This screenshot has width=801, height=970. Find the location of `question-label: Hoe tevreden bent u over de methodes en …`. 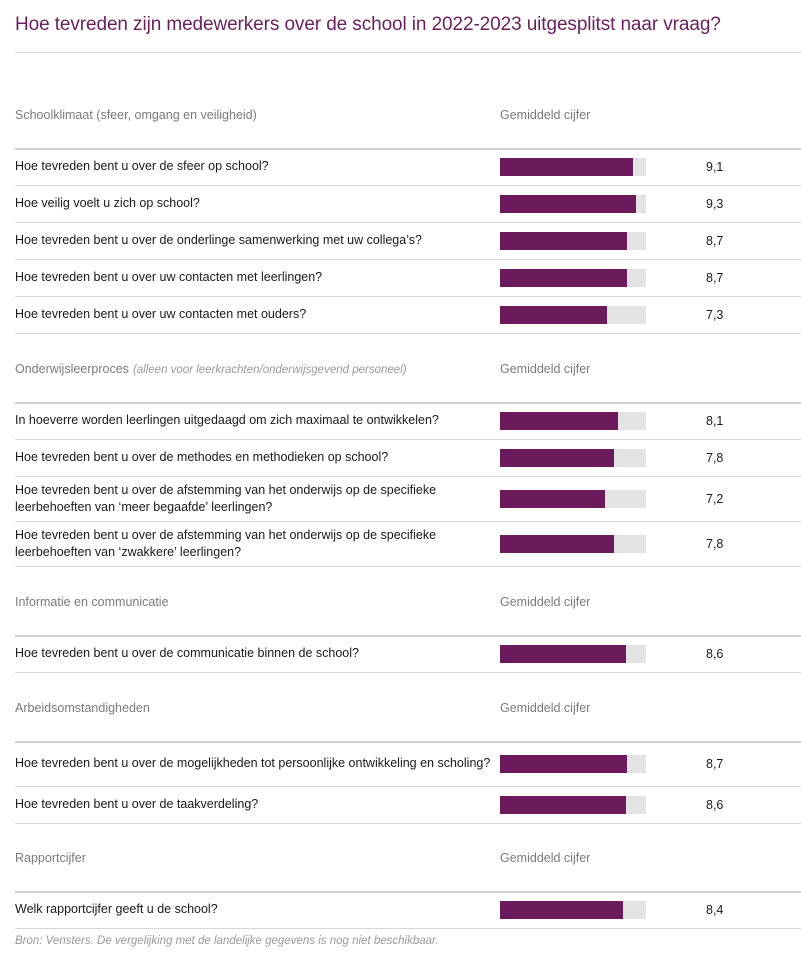

question-label: Hoe tevreden bent u over de methodes en … is located at coordinates (202, 457).